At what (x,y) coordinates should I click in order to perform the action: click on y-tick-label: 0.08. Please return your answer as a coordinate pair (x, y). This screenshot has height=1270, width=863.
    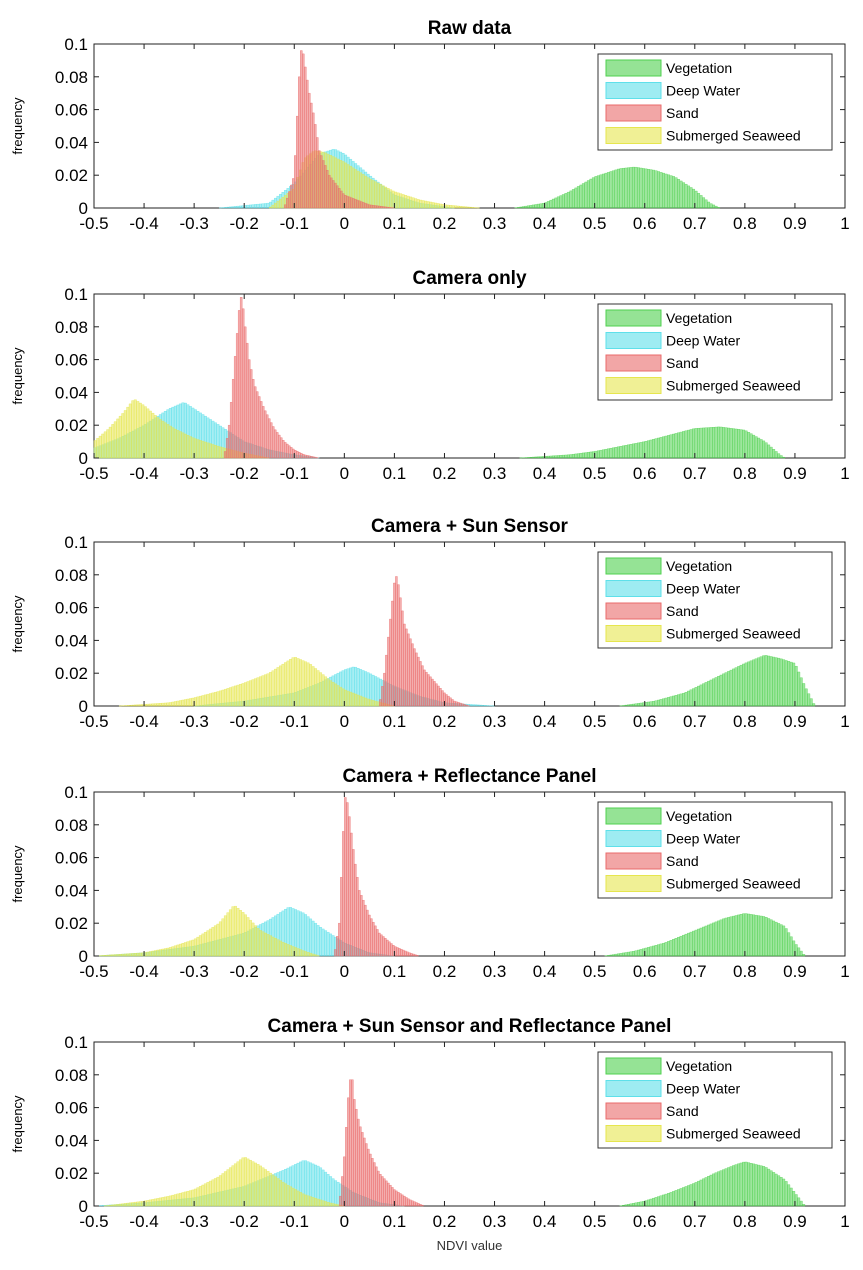
    Looking at the image, I should click on (71, 575).